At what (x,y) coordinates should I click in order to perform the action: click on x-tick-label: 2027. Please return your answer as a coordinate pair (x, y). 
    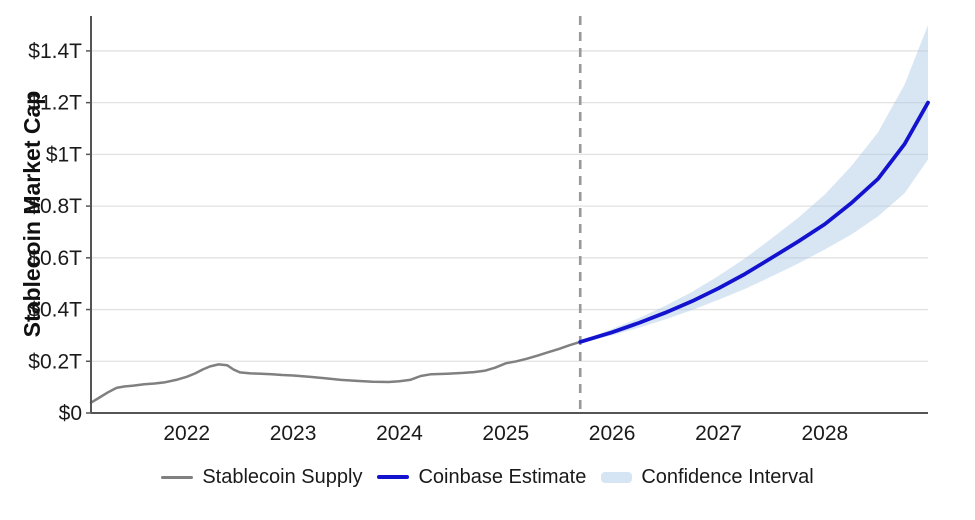
    Looking at the image, I should click on (718, 433).